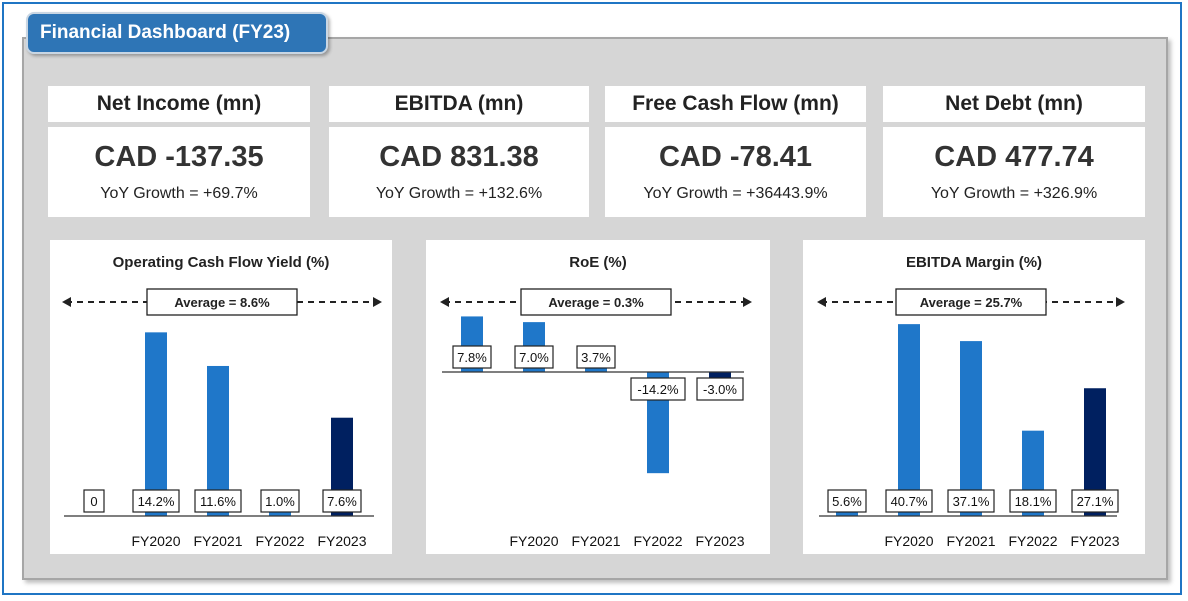 The height and width of the screenshot is (601, 1188). Describe the element at coordinates (459, 193) in the screenshot. I see `kpi-growth-ebitda: YoY Growth = +132.6%` at that location.